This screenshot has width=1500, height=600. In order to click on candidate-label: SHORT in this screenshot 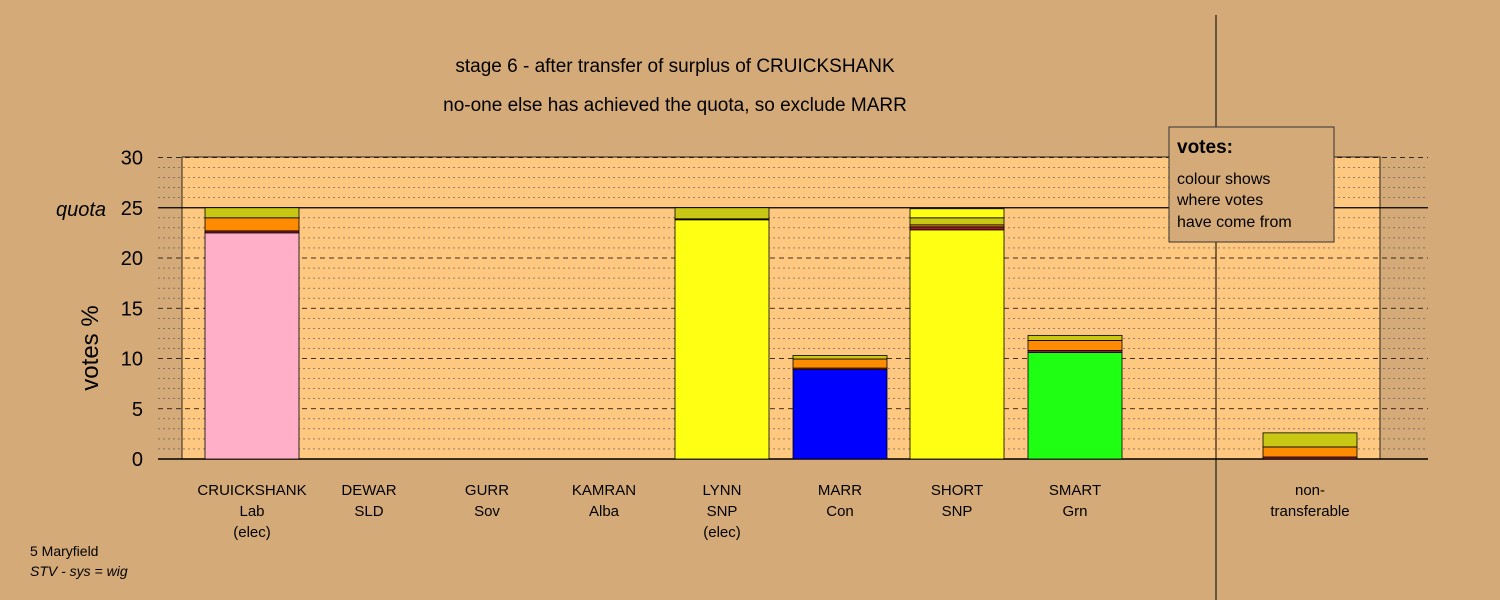, I will do `click(957, 490)`.